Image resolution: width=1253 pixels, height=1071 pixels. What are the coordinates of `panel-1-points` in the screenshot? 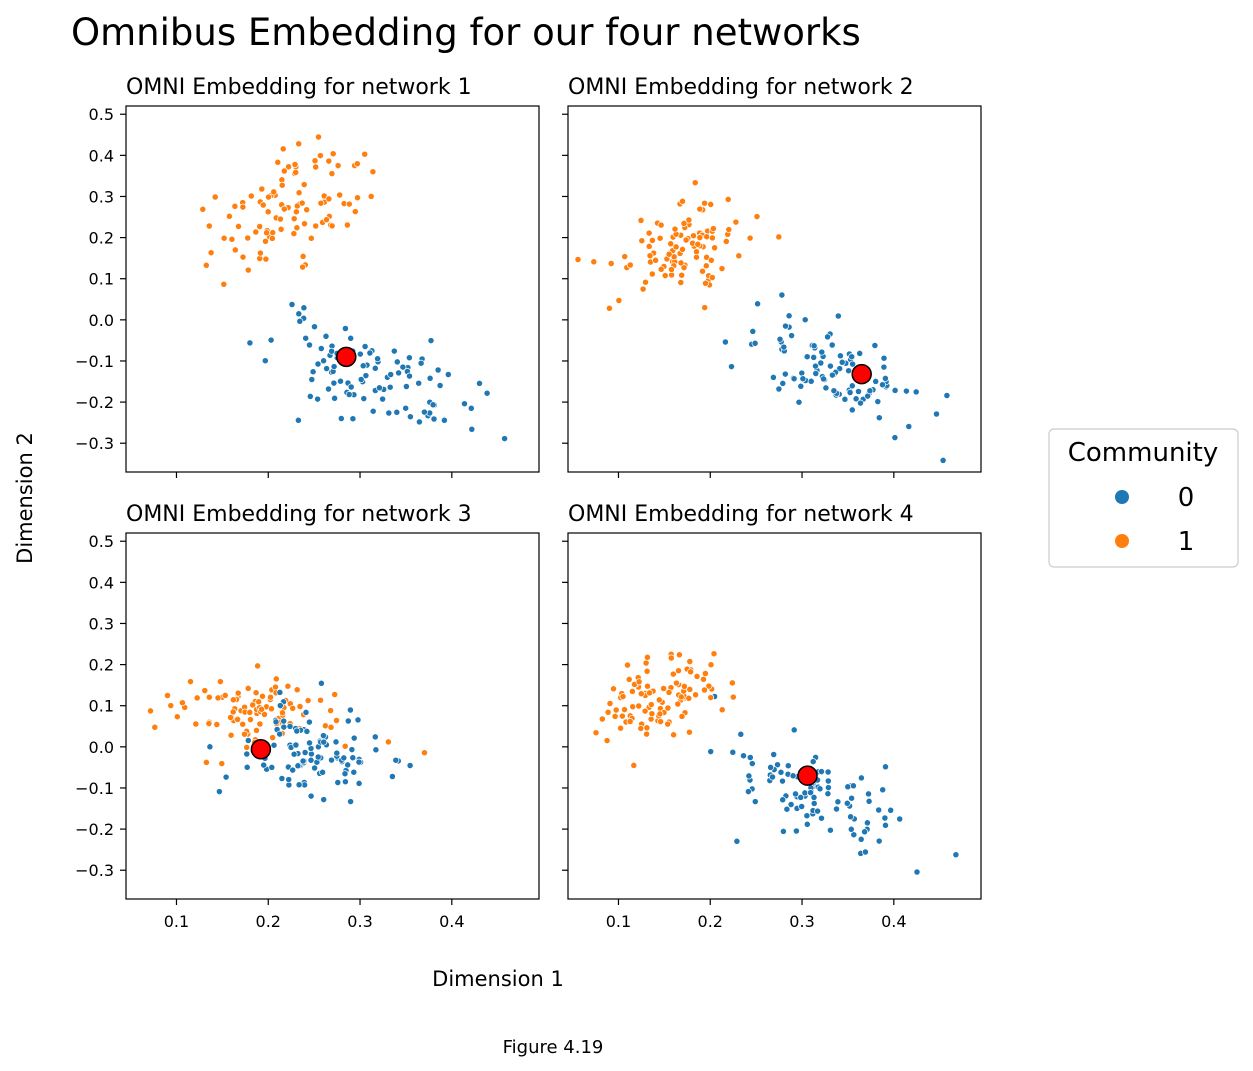 It's located at (354, 288).